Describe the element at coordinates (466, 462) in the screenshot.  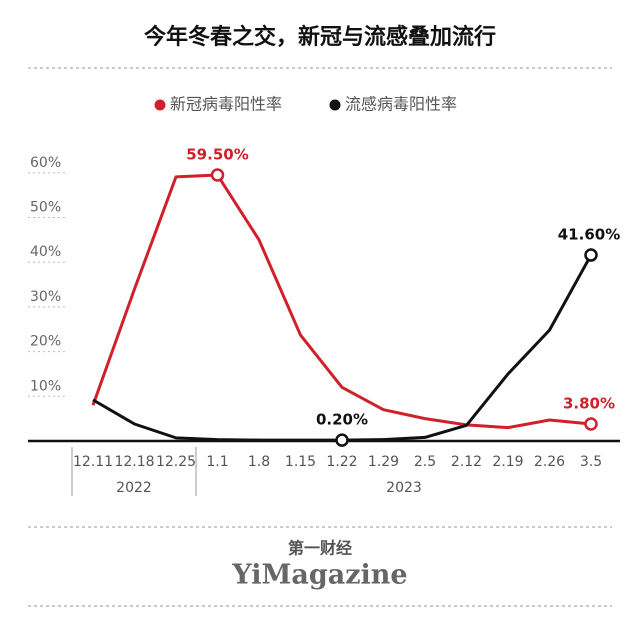
I see `x-tick-label: 2.12` at that location.